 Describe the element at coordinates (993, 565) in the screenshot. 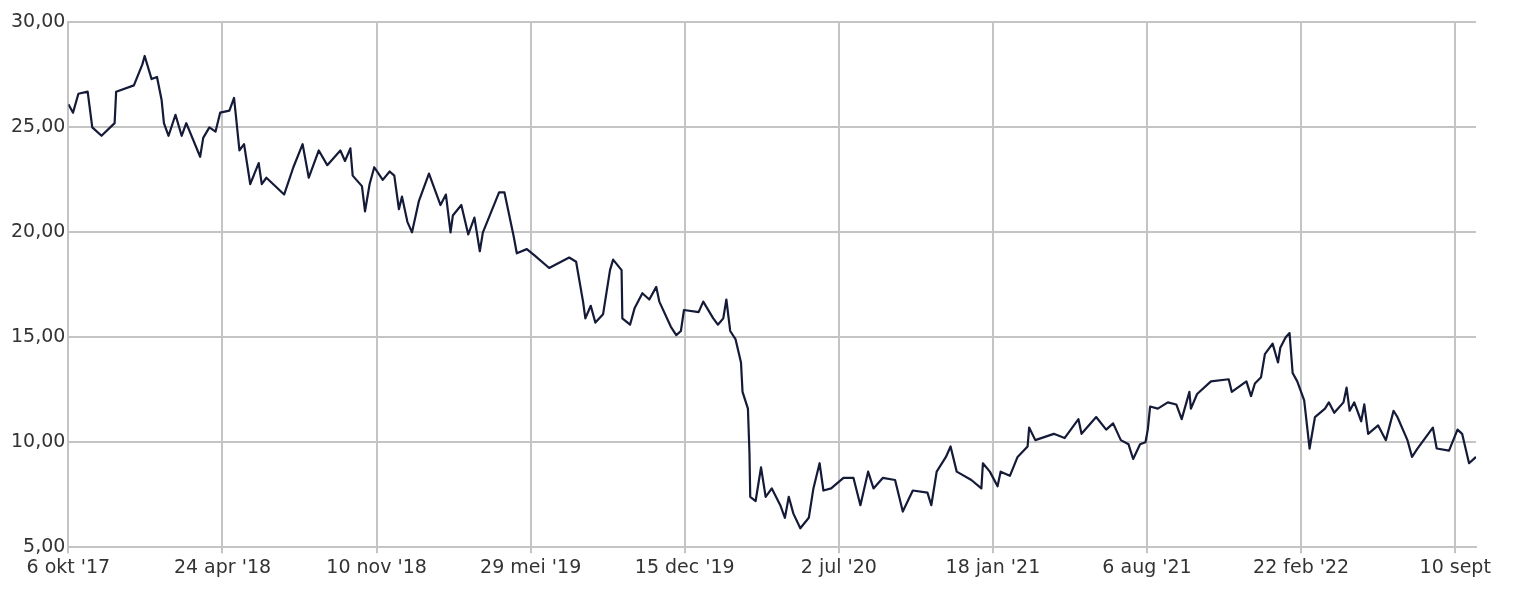

I see `x-tick-label: 18 jan '21` at that location.